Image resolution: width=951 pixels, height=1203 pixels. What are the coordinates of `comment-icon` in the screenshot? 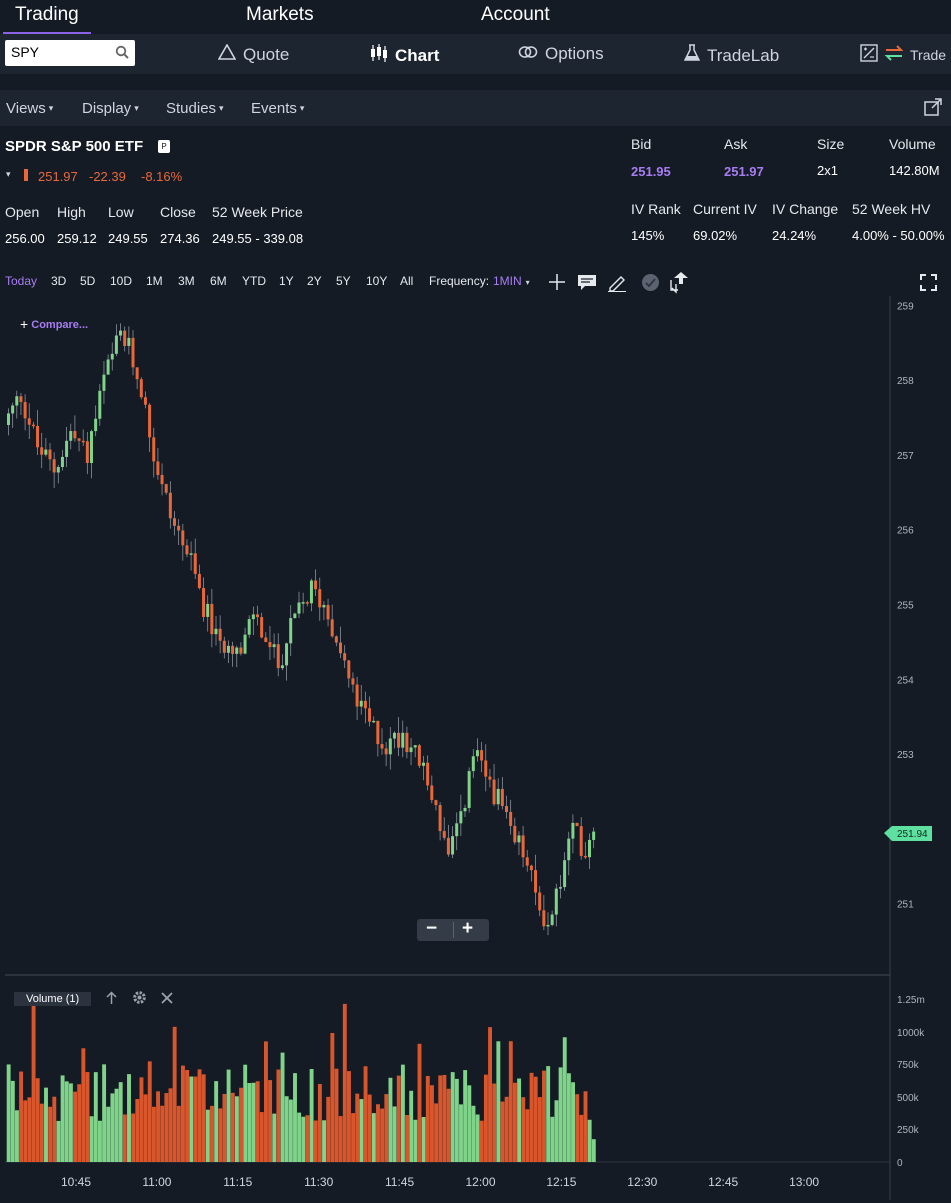 It's located at (587, 284).